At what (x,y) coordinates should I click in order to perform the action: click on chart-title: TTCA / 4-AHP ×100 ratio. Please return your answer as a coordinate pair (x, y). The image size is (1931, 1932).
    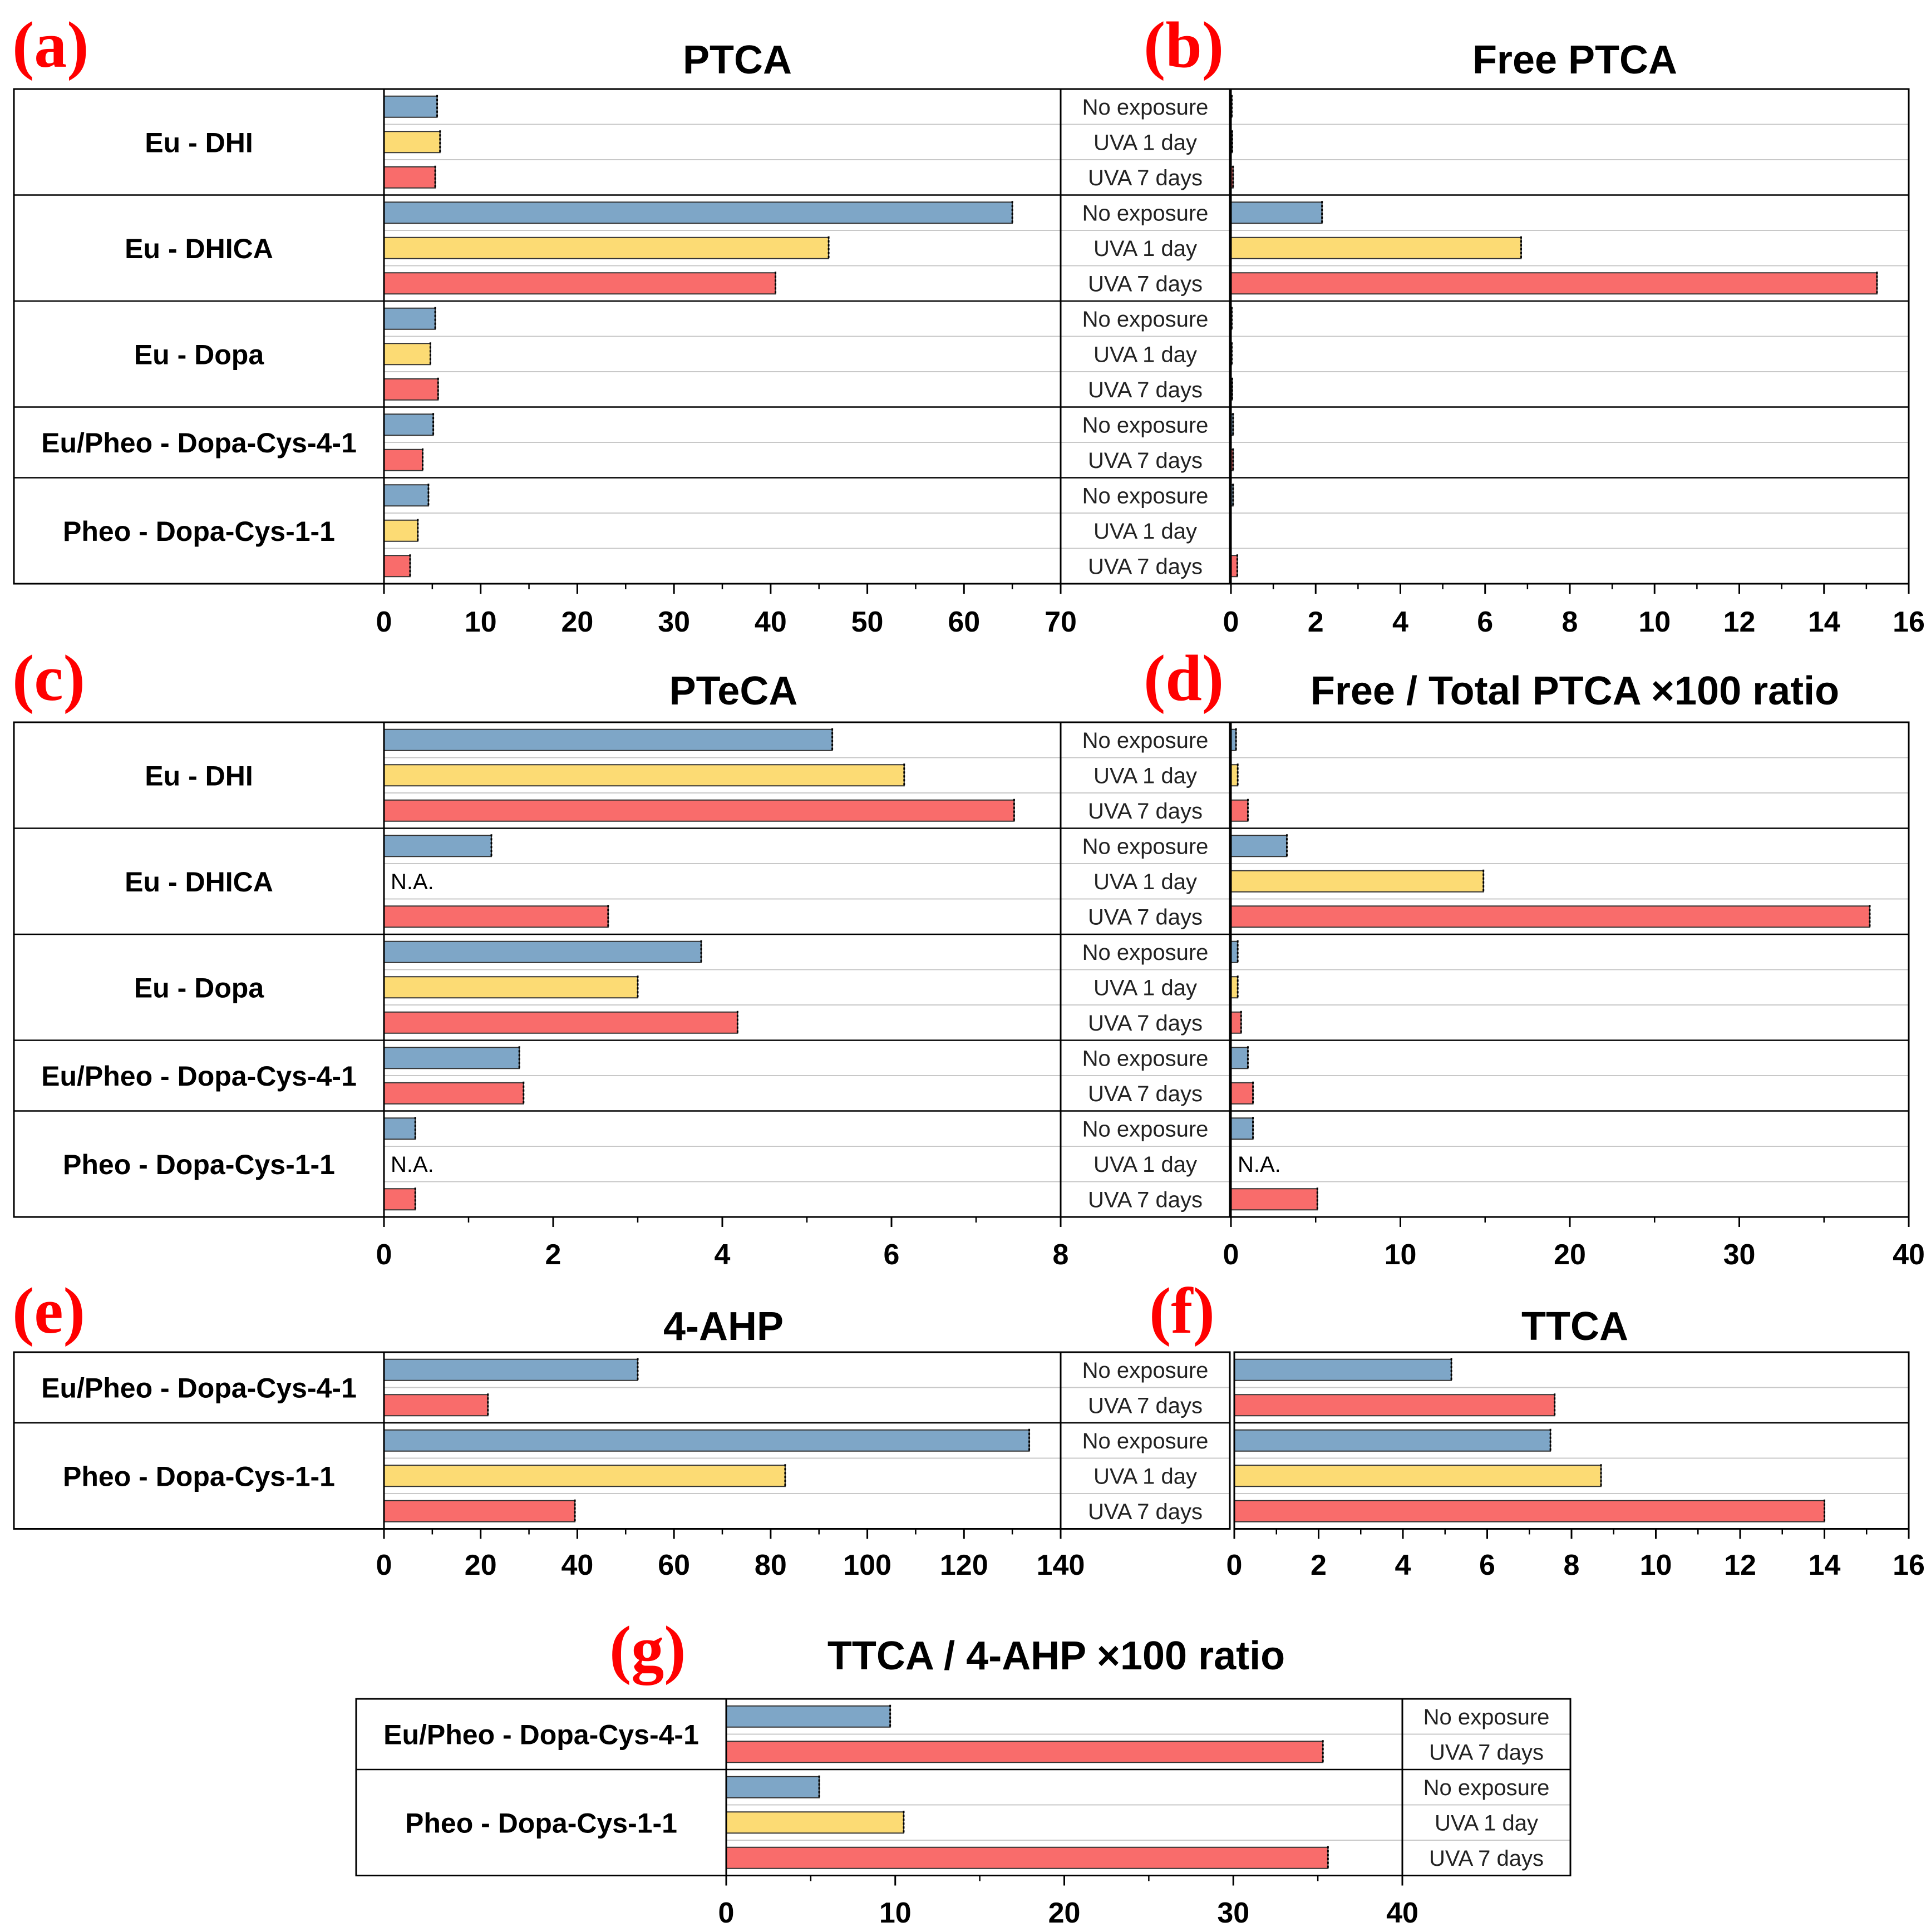
    Looking at the image, I should click on (1056, 1656).